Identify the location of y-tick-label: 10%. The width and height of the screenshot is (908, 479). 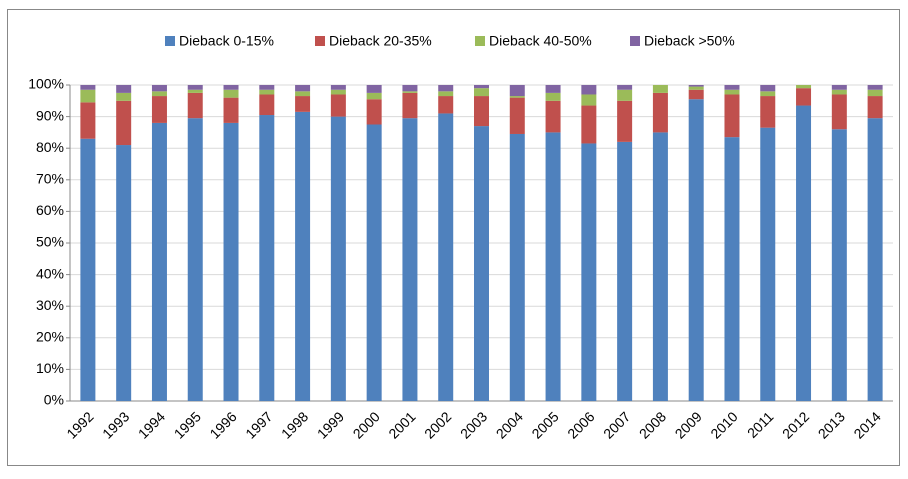
(50, 368).